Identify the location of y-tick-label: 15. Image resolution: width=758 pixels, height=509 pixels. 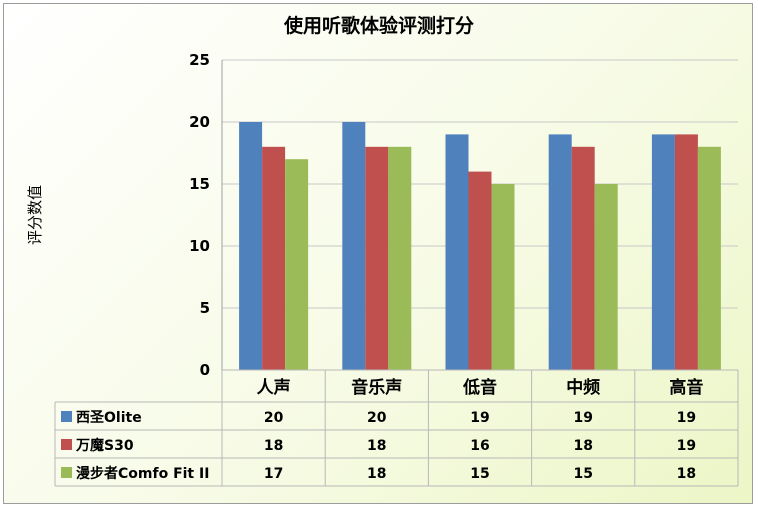
(199, 184).